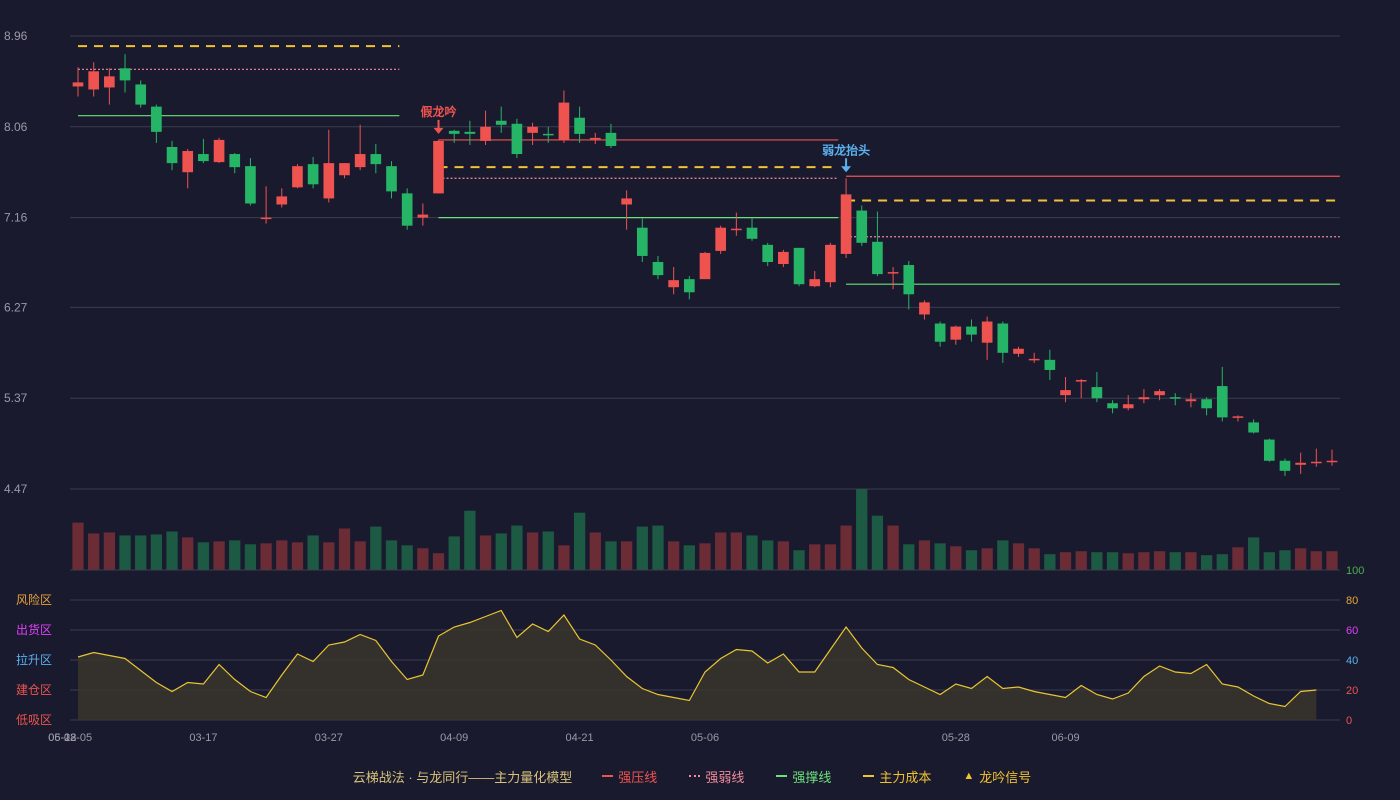  What do you see at coordinates (16, 398) in the screenshot?
I see `price-tick-label: 5.37` at bounding box center [16, 398].